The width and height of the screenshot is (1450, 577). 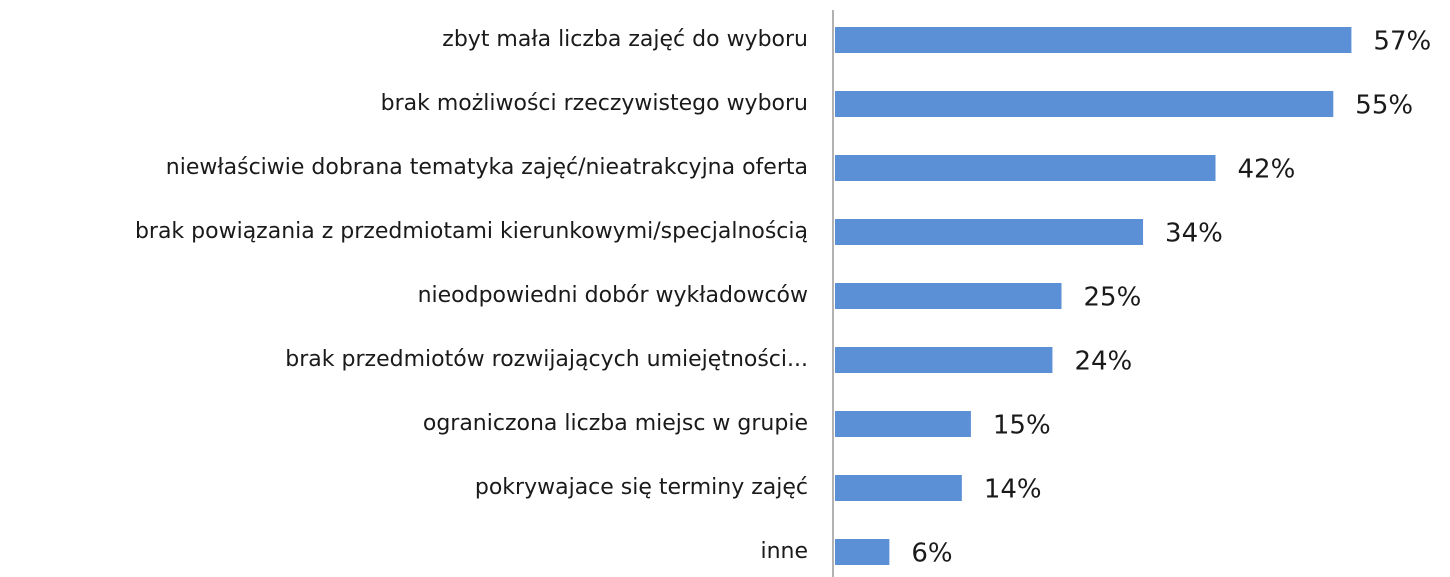 What do you see at coordinates (1194, 234) in the screenshot?
I see `value-label: 34%` at bounding box center [1194, 234].